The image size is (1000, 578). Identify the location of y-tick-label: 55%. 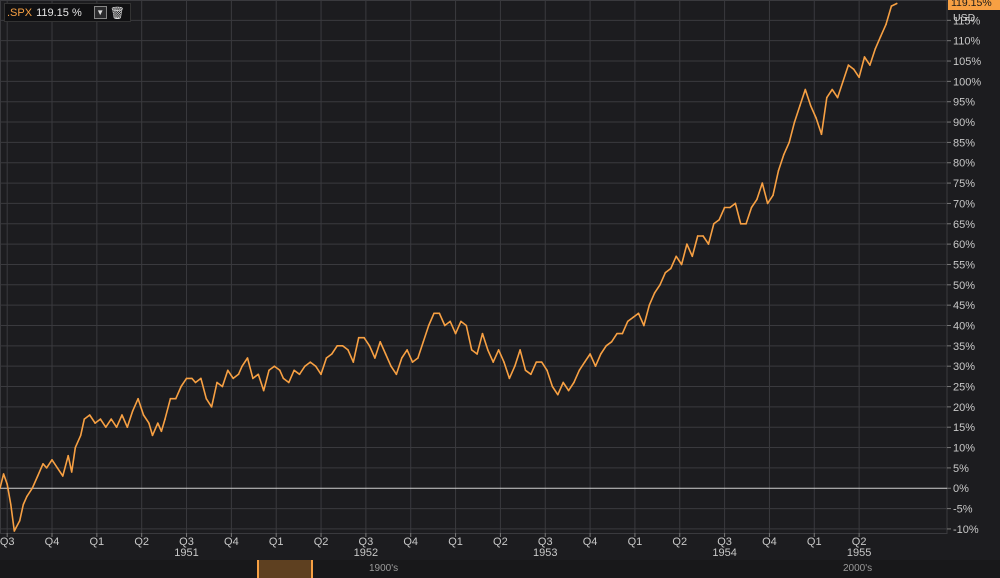
(964, 265).